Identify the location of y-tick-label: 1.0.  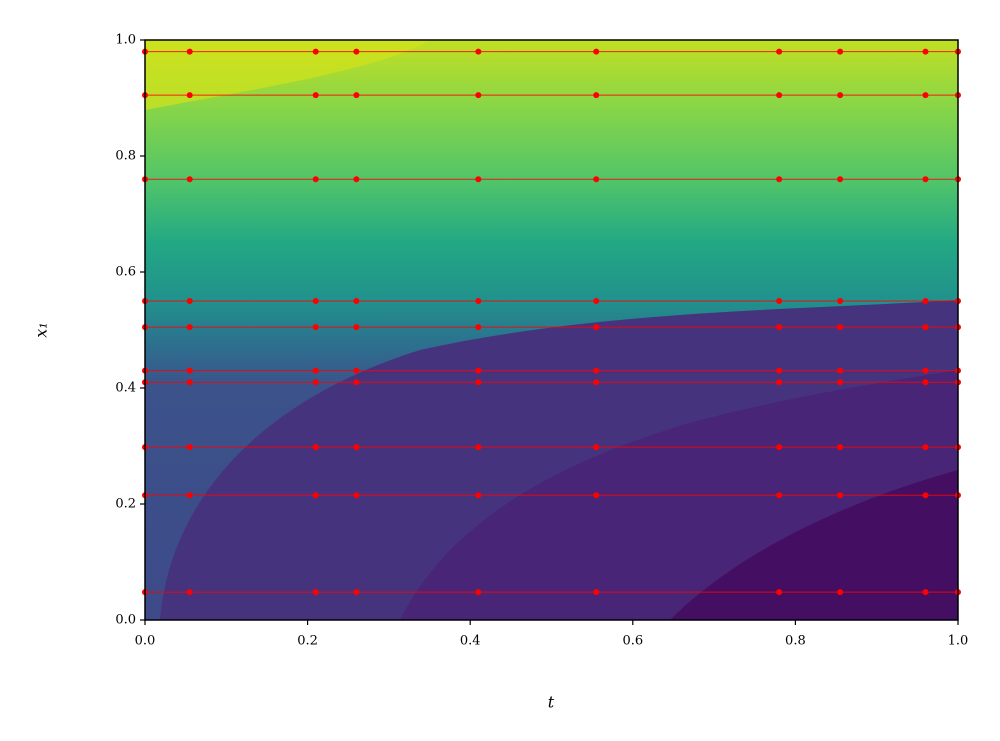
(125, 40).